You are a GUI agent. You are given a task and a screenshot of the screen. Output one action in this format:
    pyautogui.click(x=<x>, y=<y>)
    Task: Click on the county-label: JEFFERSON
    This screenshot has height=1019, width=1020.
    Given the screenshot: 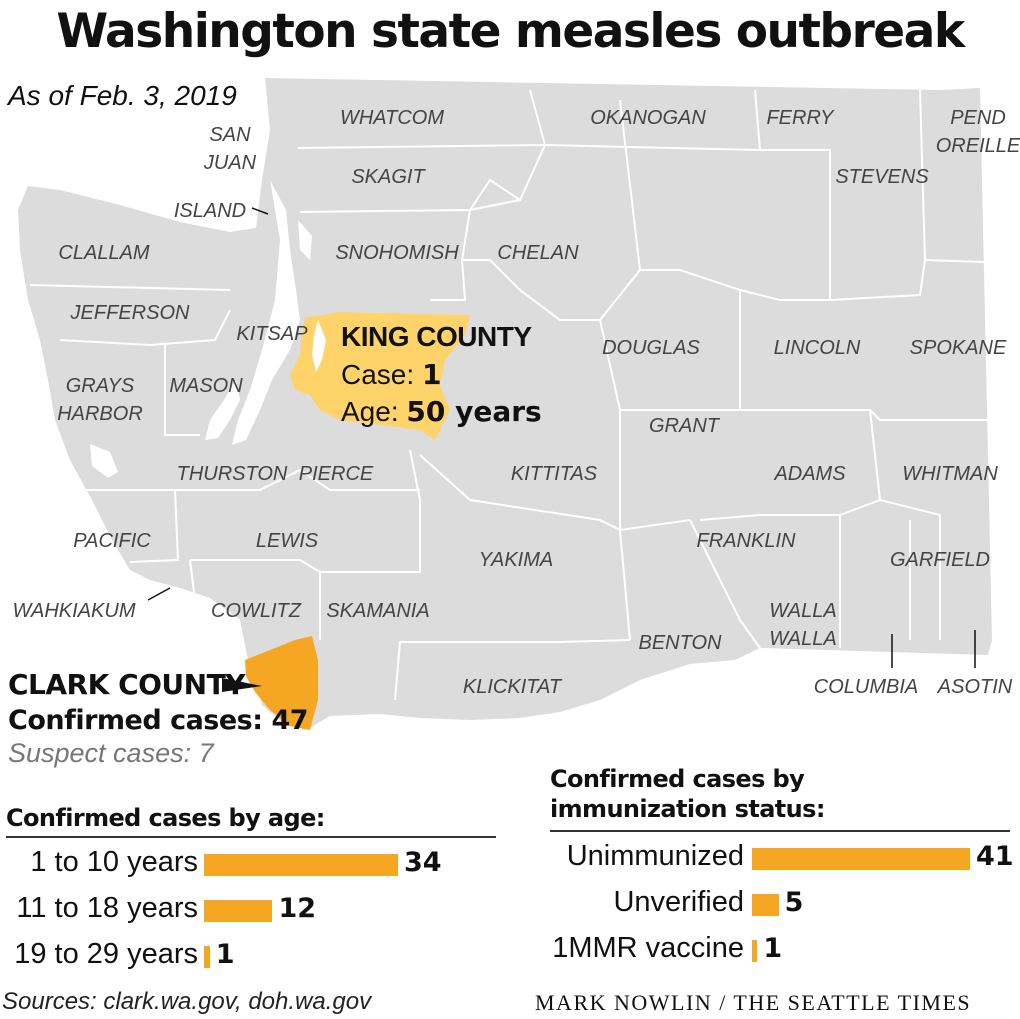 What is the action you would take?
    pyautogui.click(x=130, y=313)
    